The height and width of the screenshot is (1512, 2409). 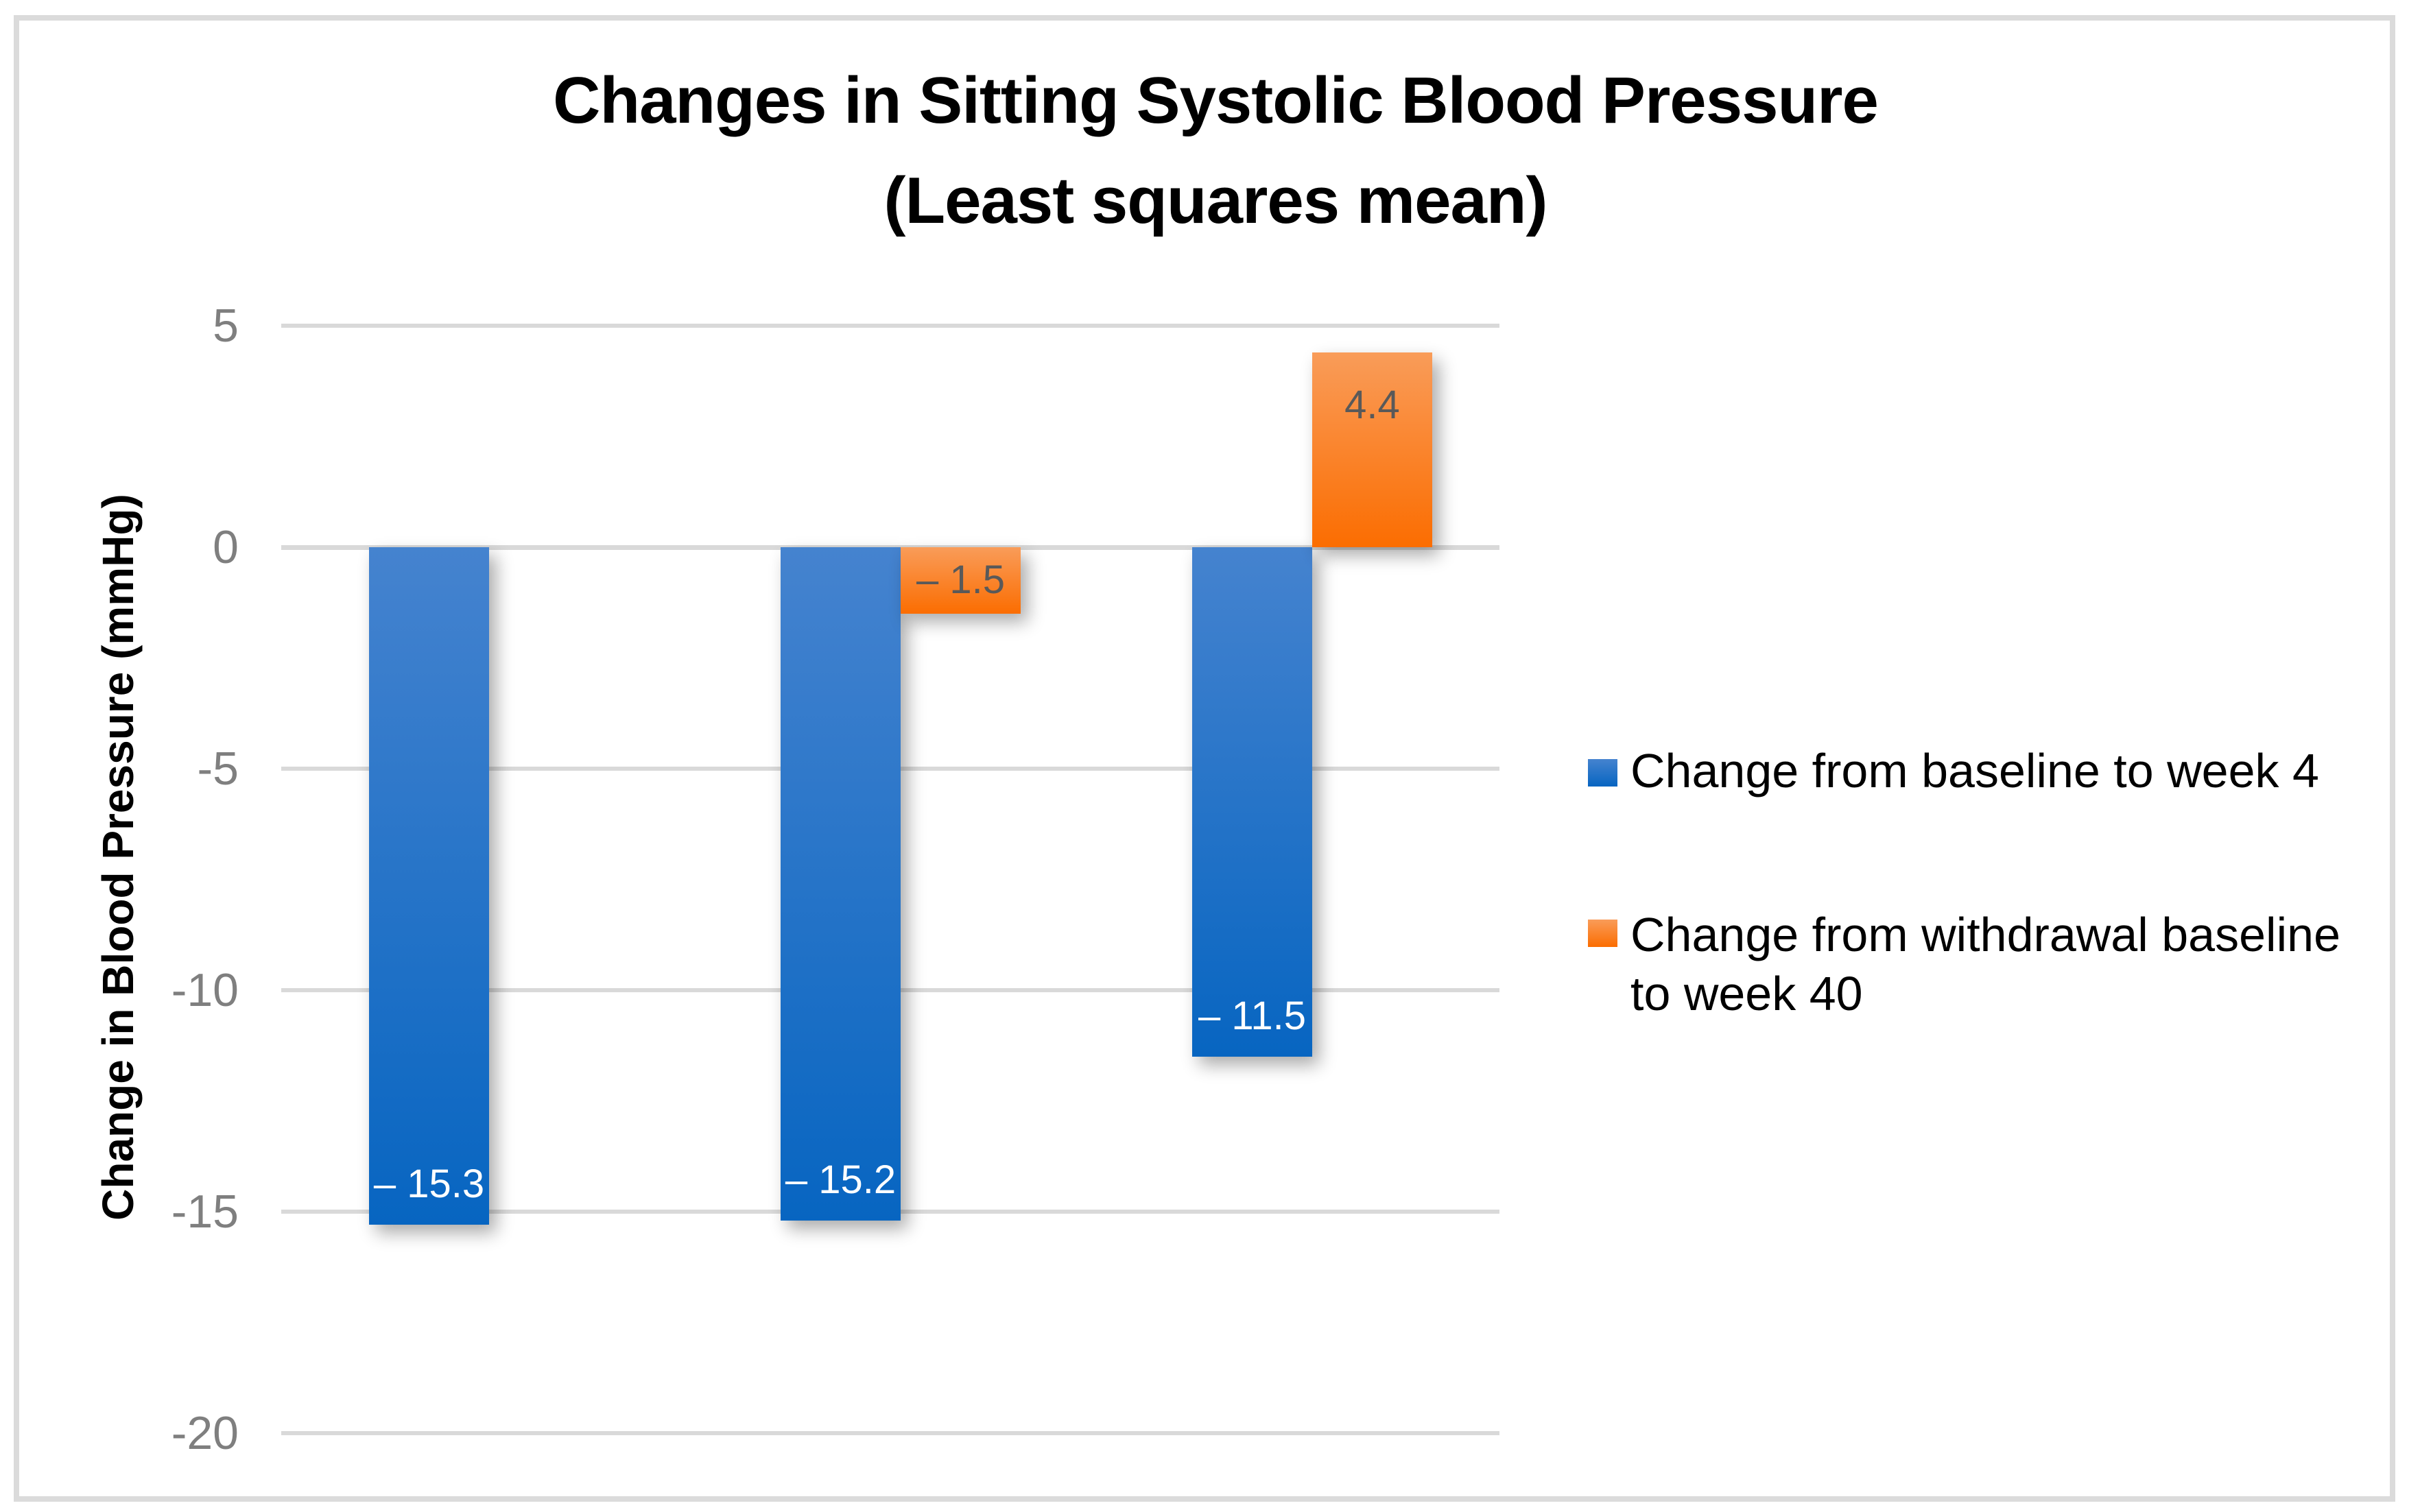 I want to click on bar-series1-cat1, so click(x=429, y=886).